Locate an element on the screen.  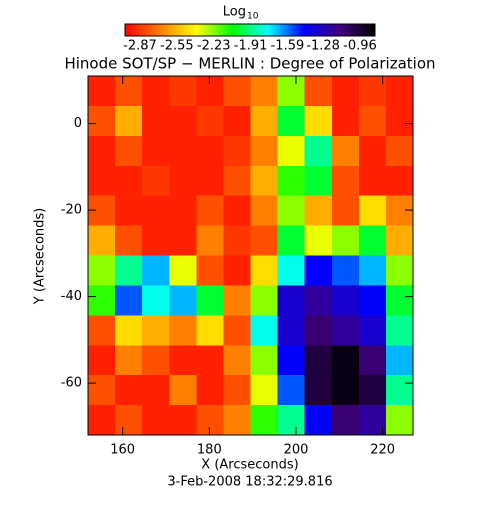
x-tick-label: 180 is located at coordinates (209, 450).